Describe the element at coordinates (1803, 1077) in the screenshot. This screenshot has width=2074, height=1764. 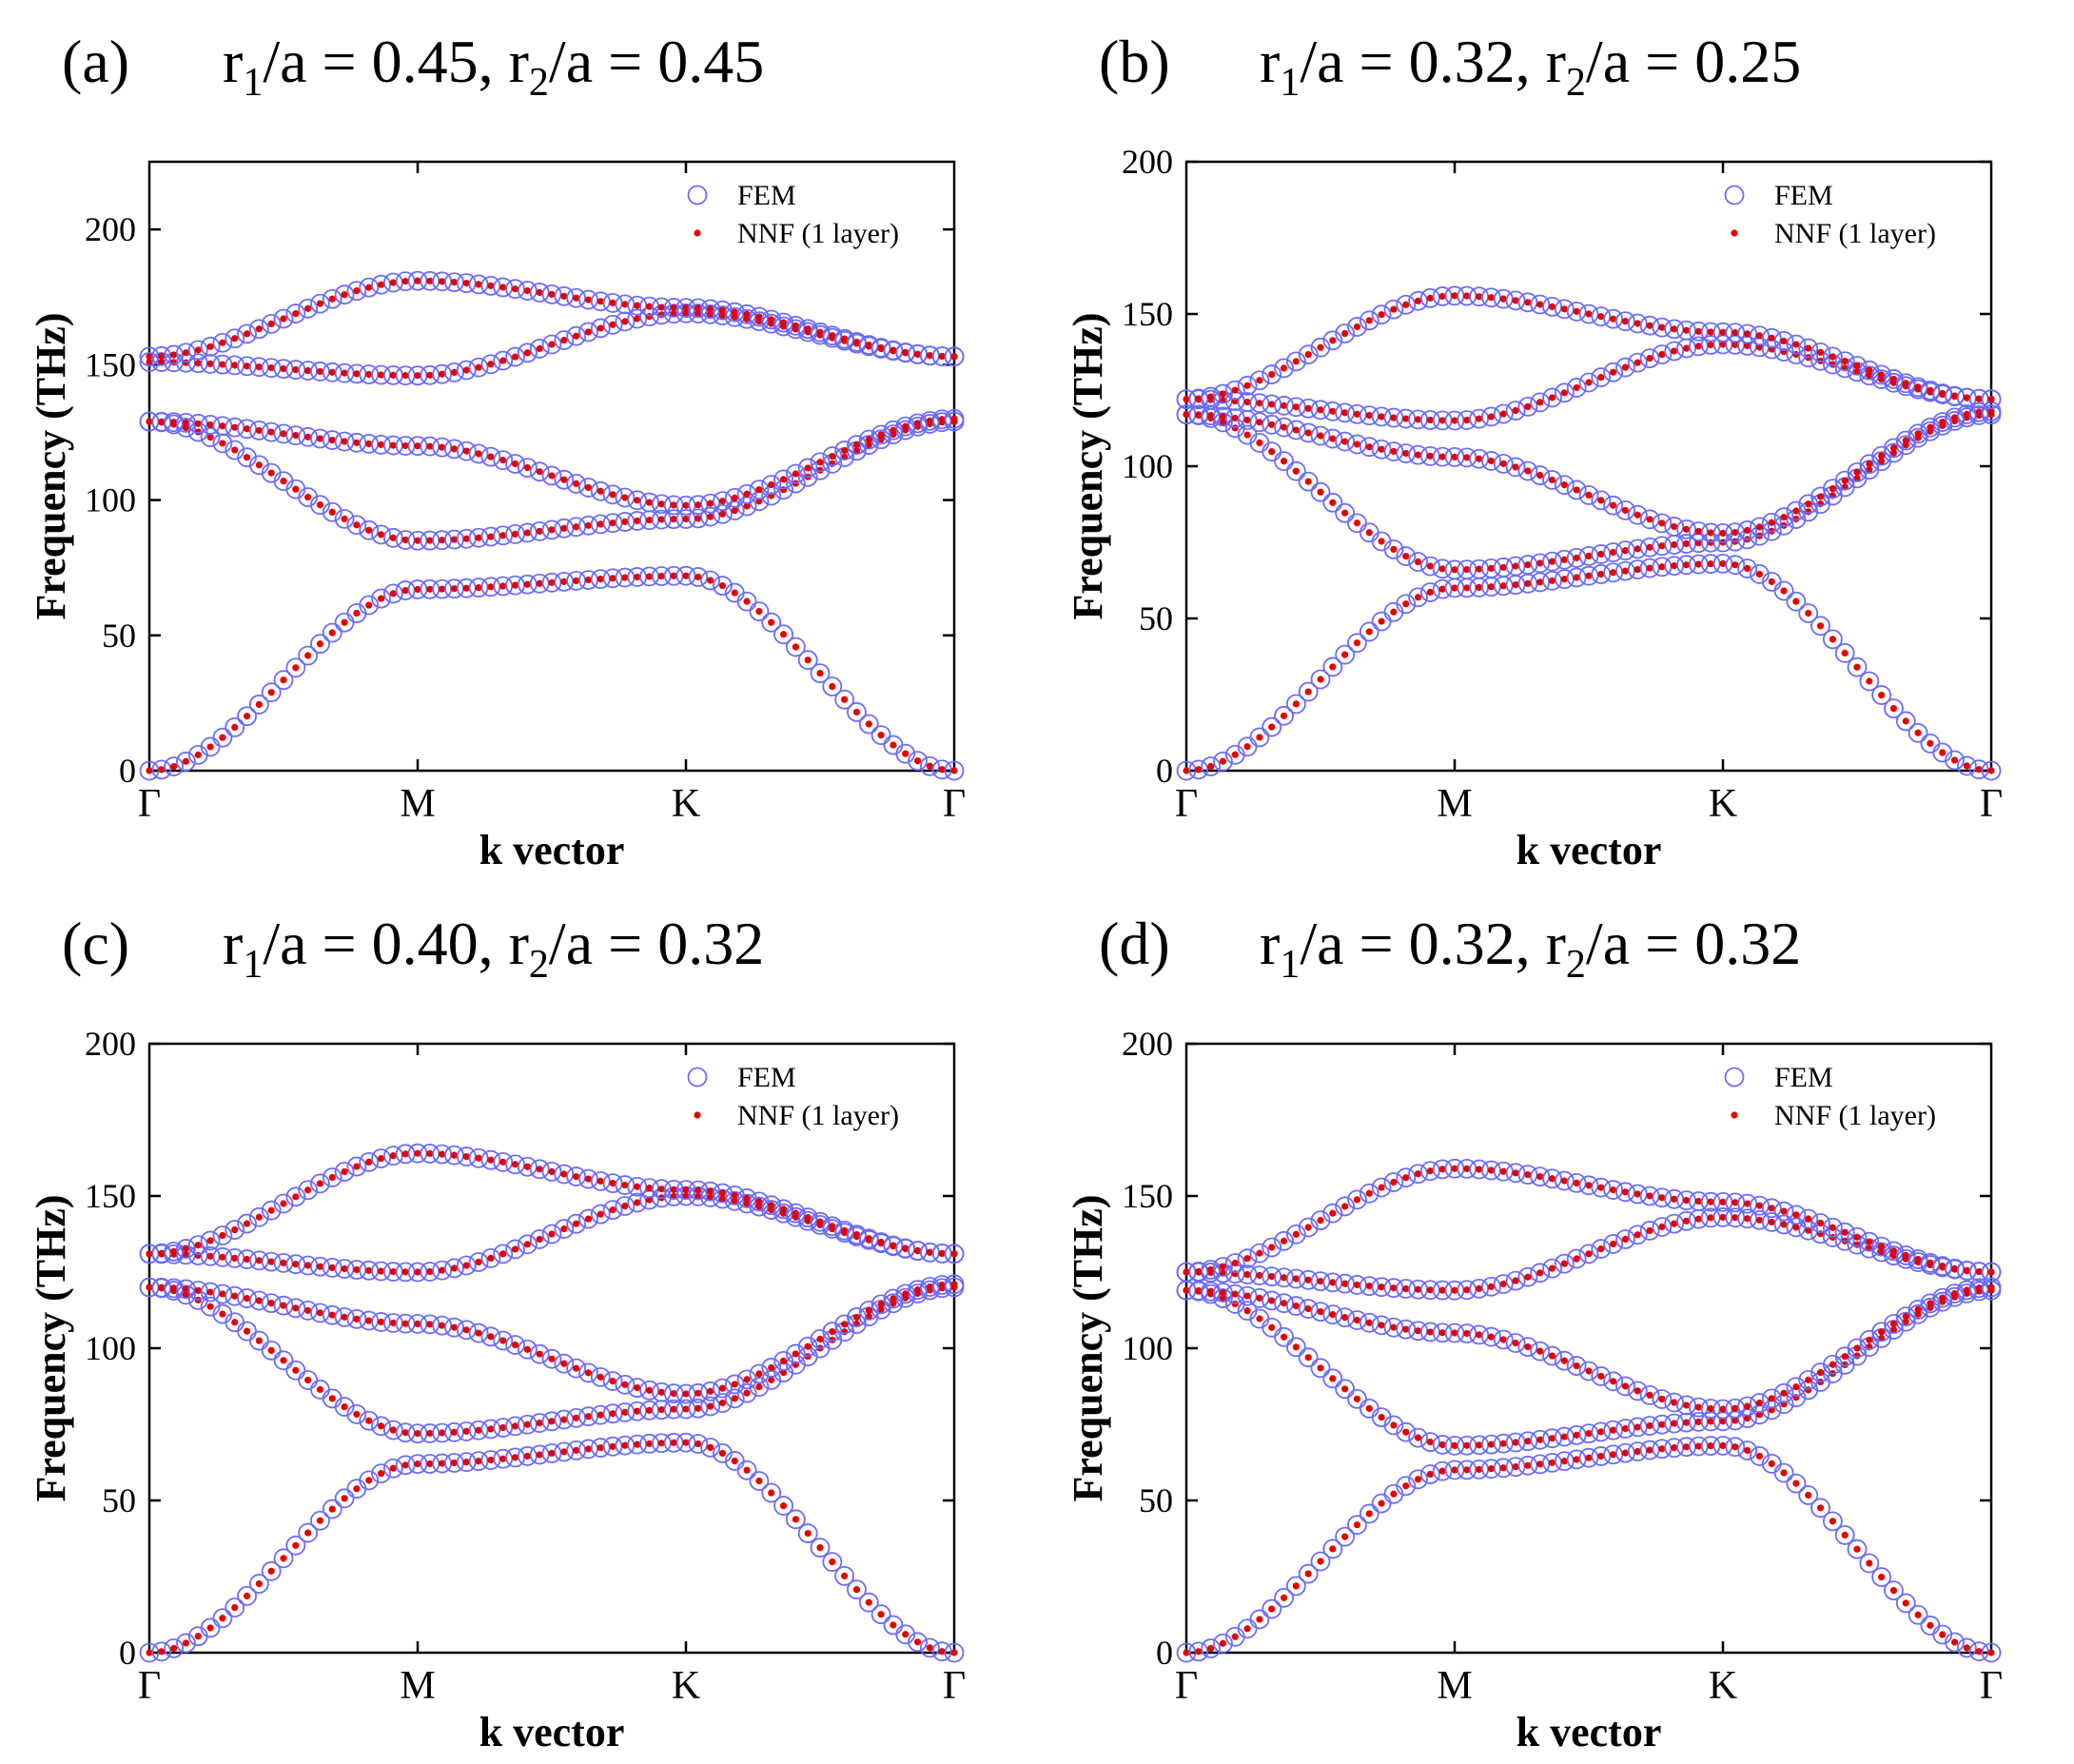
I see `legend-fem-label: FEM` at that location.